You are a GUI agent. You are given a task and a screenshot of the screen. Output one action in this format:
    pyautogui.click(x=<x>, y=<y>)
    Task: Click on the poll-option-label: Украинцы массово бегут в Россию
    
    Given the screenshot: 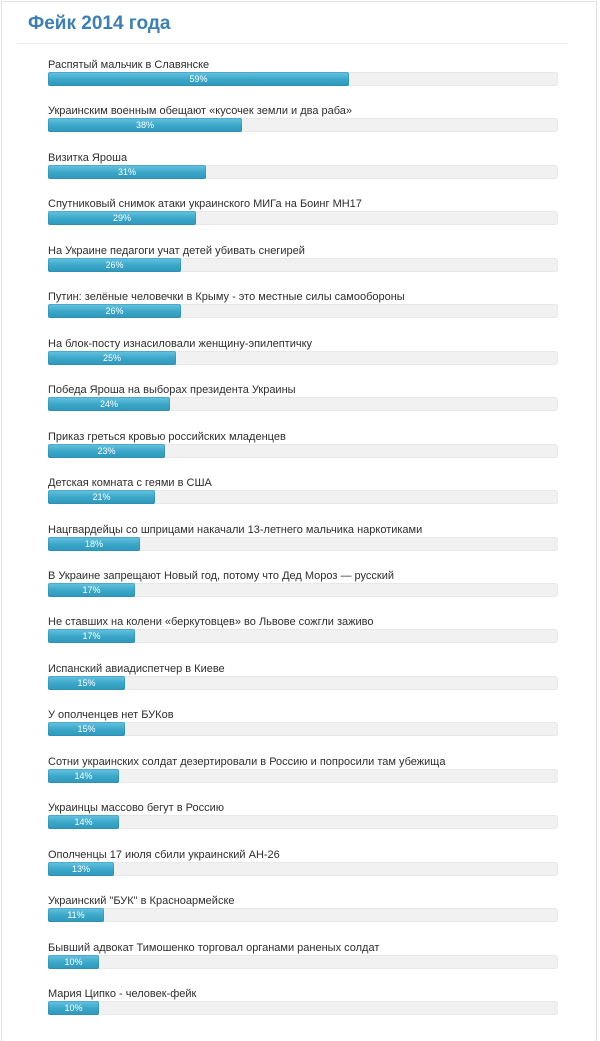 What is the action you would take?
    pyautogui.click(x=136, y=808)
    